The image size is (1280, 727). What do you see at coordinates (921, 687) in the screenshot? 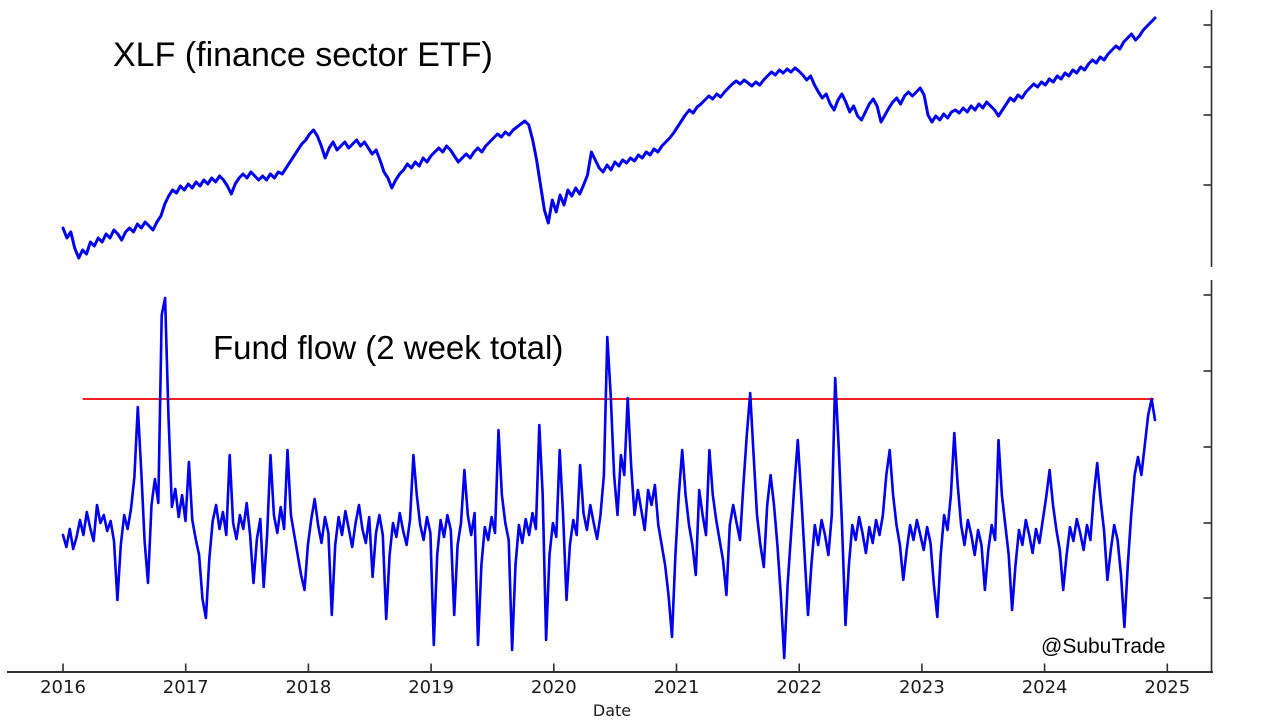
I see `x-tick-label-2023: 2023` at bounding box center [921, 687].